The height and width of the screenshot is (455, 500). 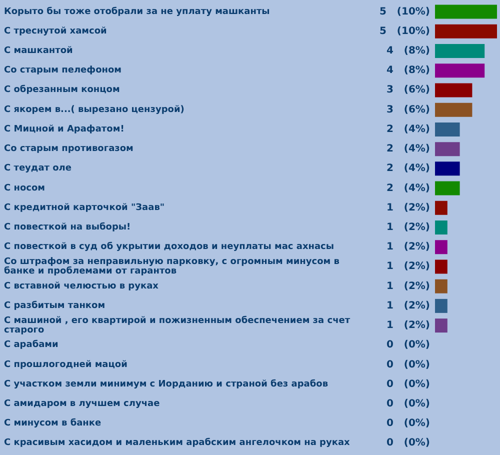 What do you see at coordinates (177, 442) in the screenshot?
I see `y-tick-label: С красивым хасидом и маленьким арабским ангелочком на руках` at bounding box center [177, 442].